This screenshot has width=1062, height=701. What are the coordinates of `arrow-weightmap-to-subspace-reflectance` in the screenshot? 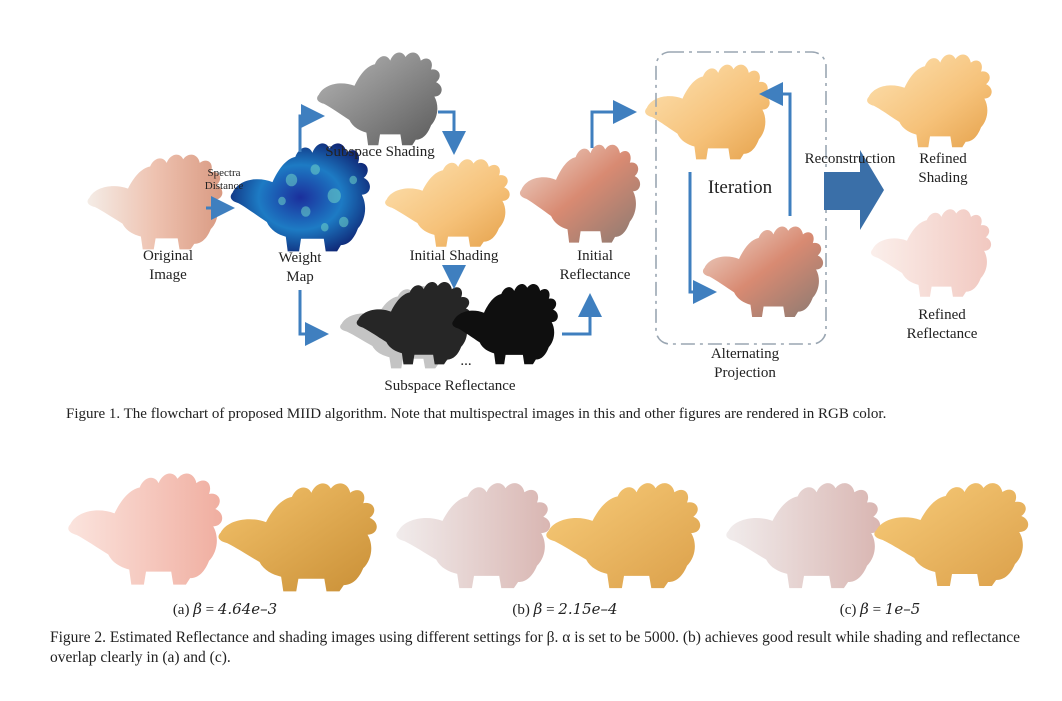 It's located at (313, 318).